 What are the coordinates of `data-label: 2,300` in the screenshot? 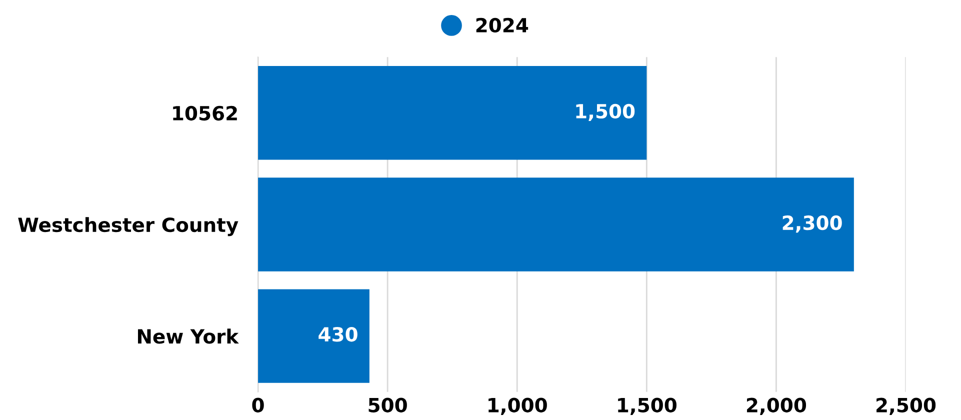 It's located at (812, 224).